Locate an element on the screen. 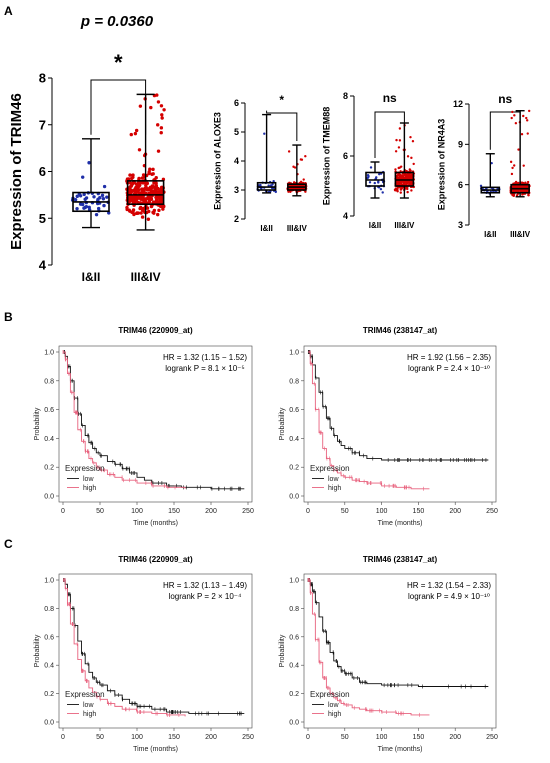 The height and width of the screenshot is (763, 550). y-tick-label: 8 is located at coordinates (345, 96).